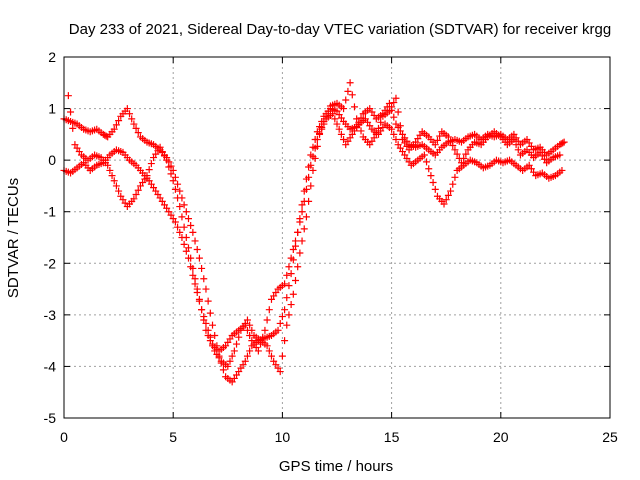 This screenshot has height=480, width=640. What do you see at coordinates (501, 437) in the screenshot?
I see `x-tick-label: 20` at bounding box center [501, 437].